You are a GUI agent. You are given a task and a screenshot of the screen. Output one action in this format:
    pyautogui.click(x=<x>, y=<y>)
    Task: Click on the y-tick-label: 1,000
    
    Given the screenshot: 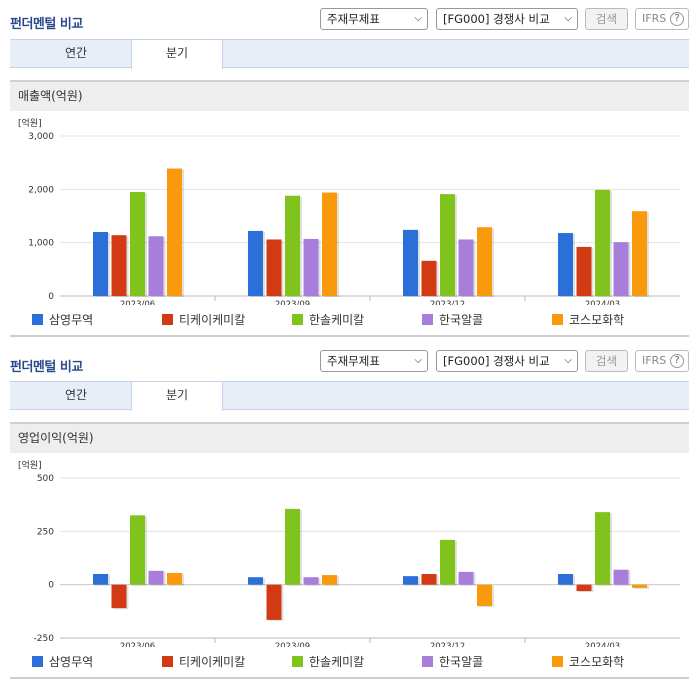 What is the action you would take?
    pyautogui.click(x=41, y=244)
    